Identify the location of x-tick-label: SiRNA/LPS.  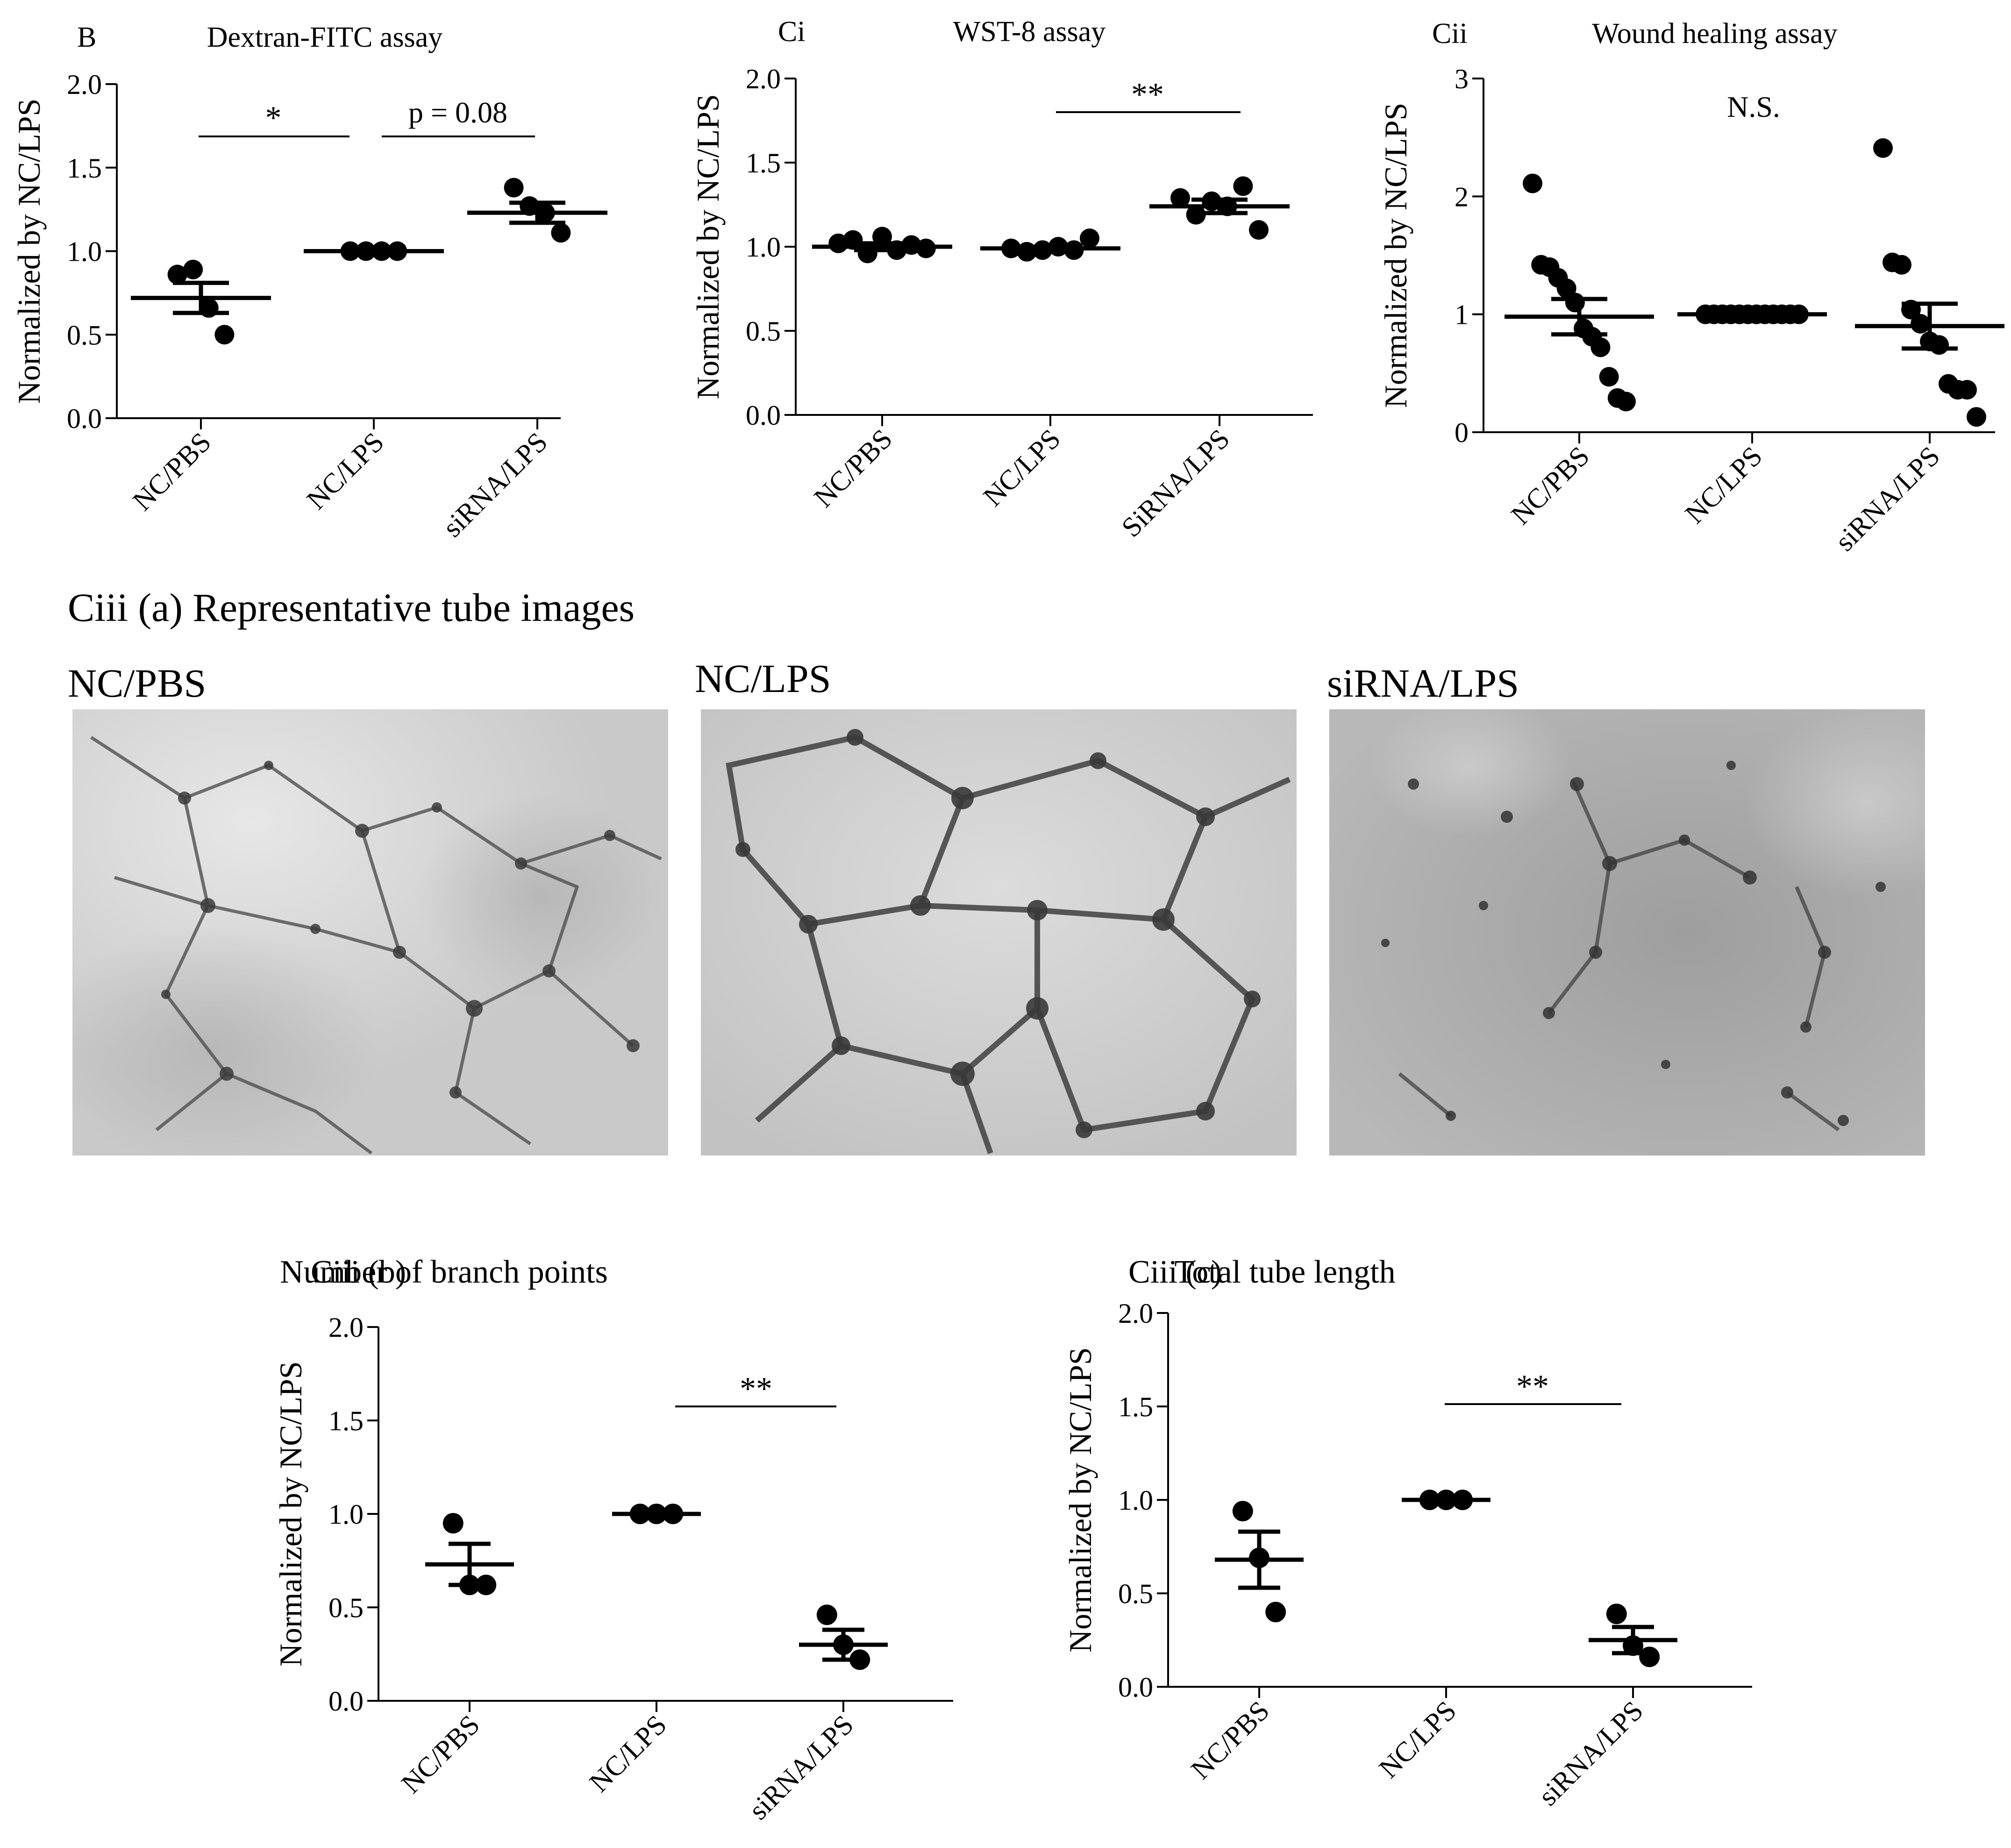
(1176, 483).